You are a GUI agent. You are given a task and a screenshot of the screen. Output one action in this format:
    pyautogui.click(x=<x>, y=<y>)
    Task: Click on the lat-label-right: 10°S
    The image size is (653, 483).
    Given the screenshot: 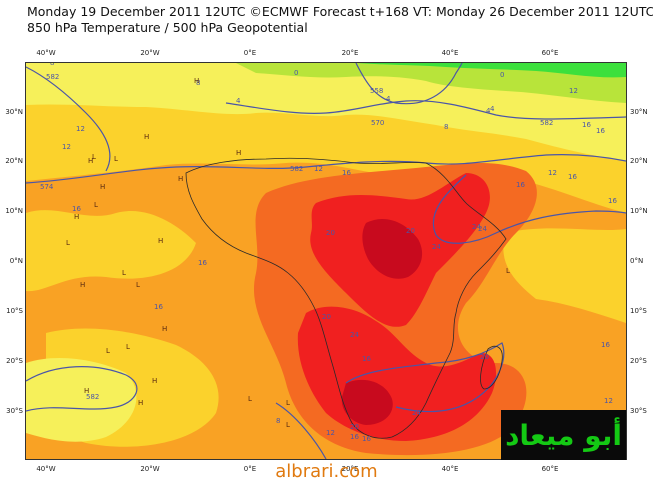 What is the action you would take?
    pyautogui.click(x=638, y=311)
    